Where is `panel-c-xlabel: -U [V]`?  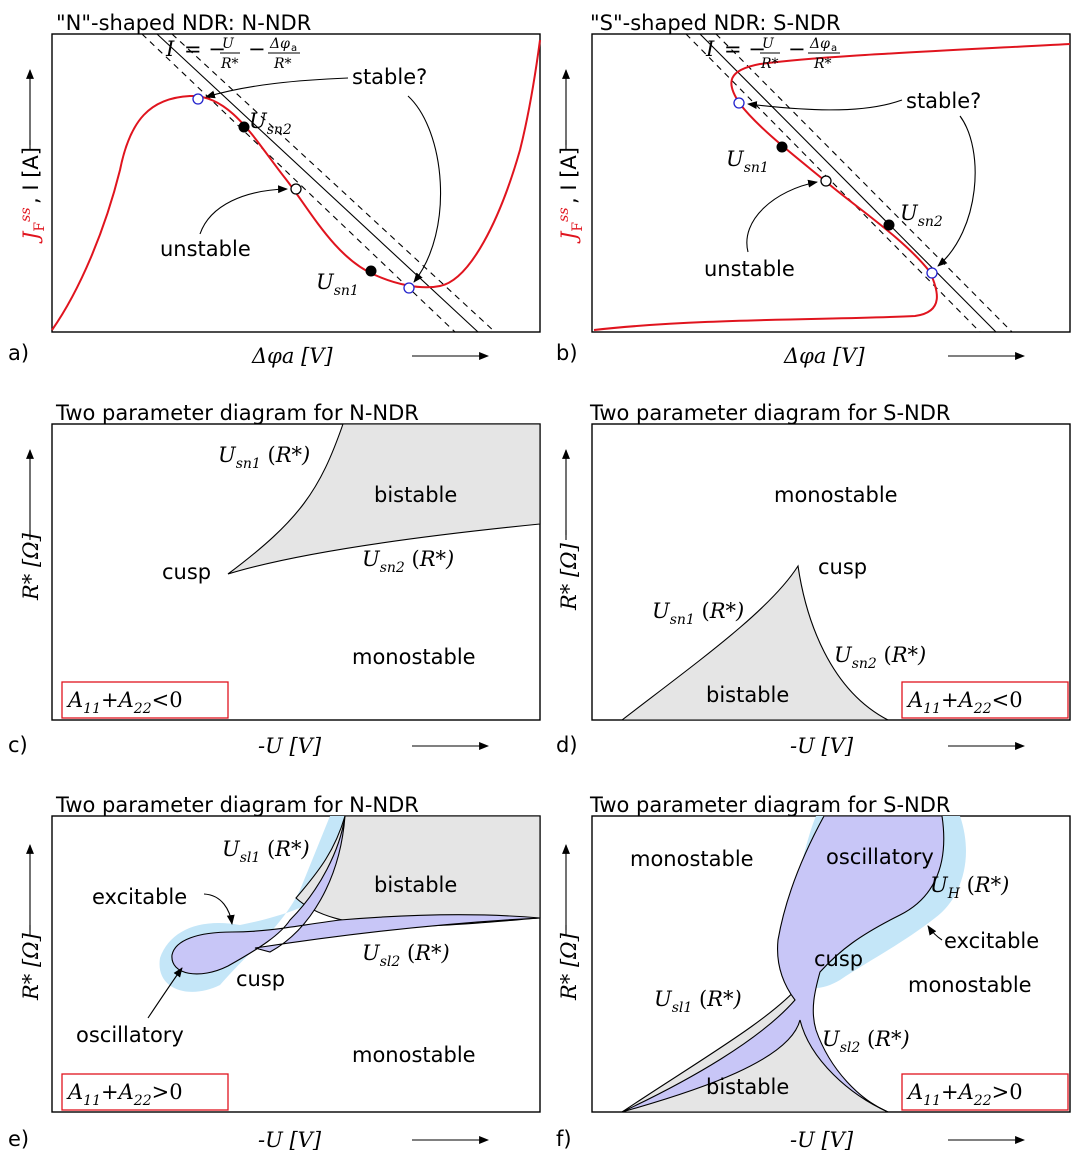 panel-c-xlabel: -U [V] is located at coordinates (290, 746).